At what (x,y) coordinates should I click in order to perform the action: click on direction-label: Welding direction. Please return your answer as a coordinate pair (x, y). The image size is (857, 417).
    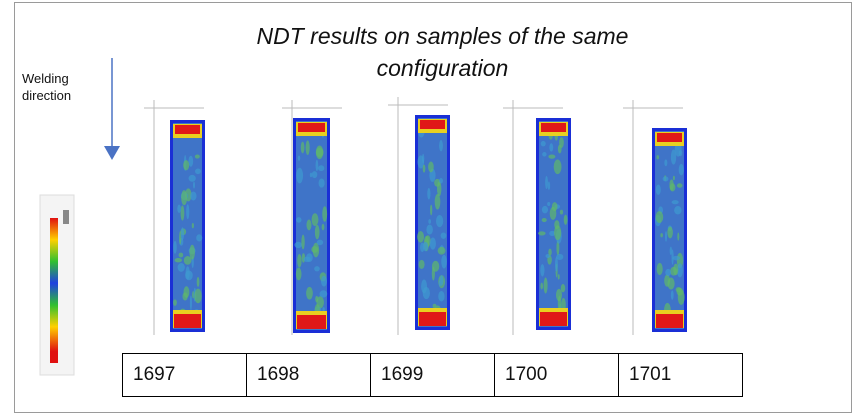
    Looking at the image, I should click on (47, 87).